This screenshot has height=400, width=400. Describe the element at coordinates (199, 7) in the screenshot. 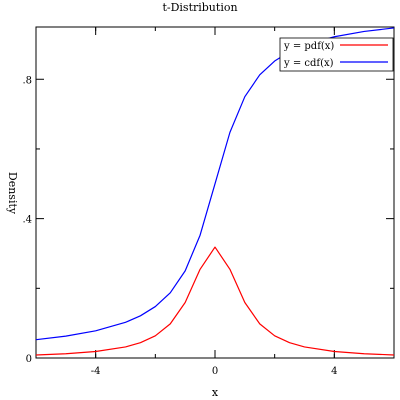

I see `chart-title: t-Distribution` at that location.